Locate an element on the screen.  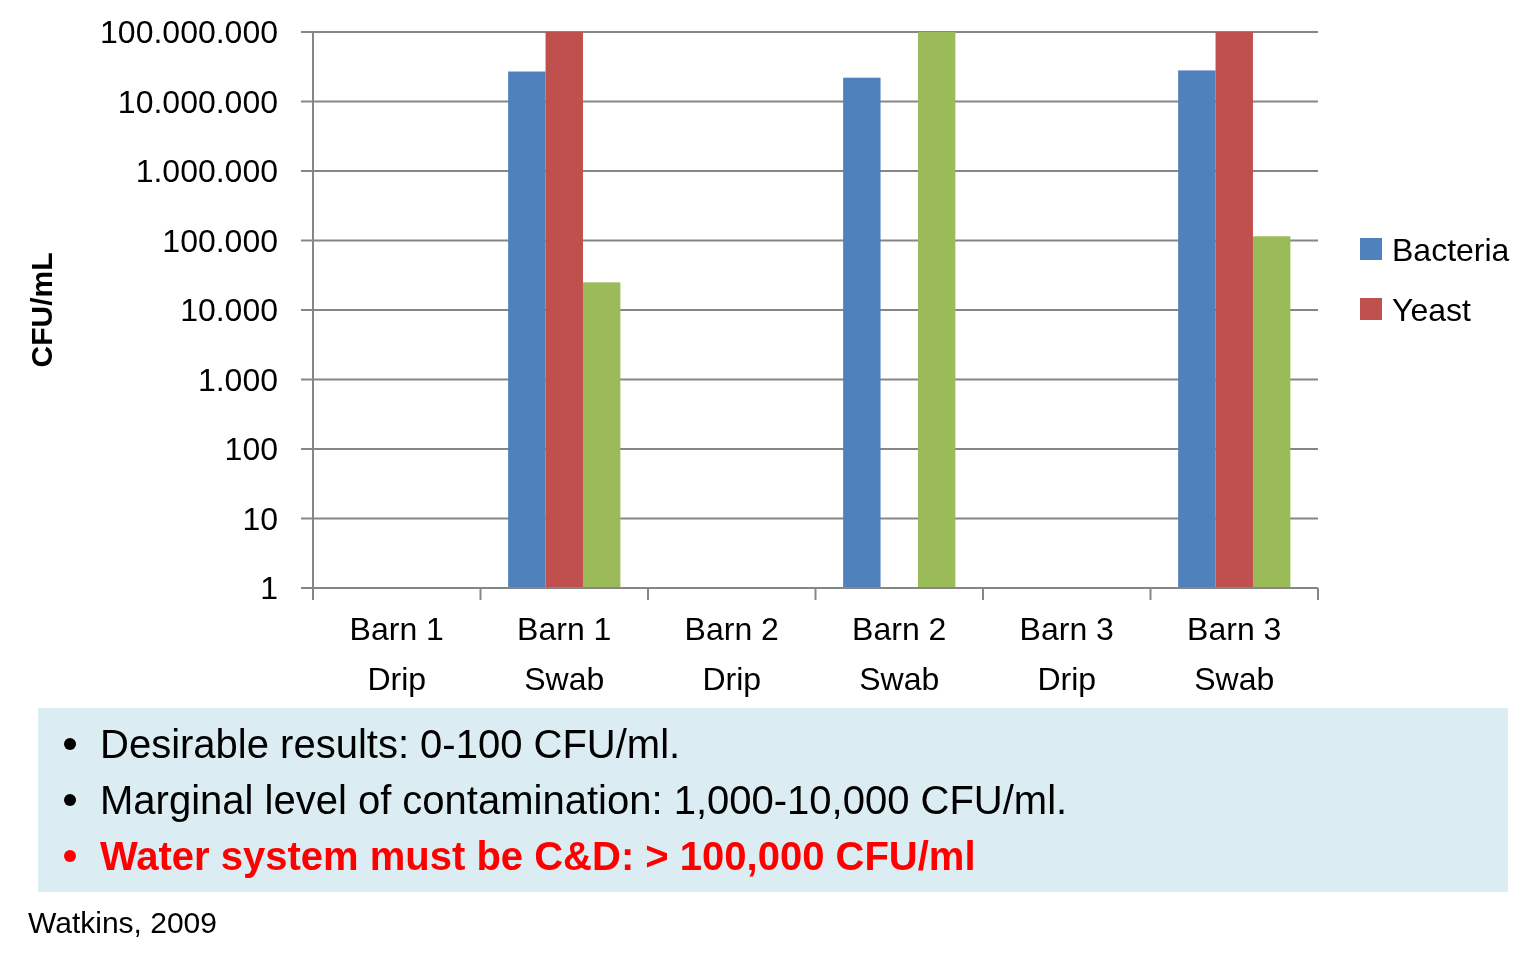
y-tick-label: 100.000.000 is located at coordinates (189, 32).